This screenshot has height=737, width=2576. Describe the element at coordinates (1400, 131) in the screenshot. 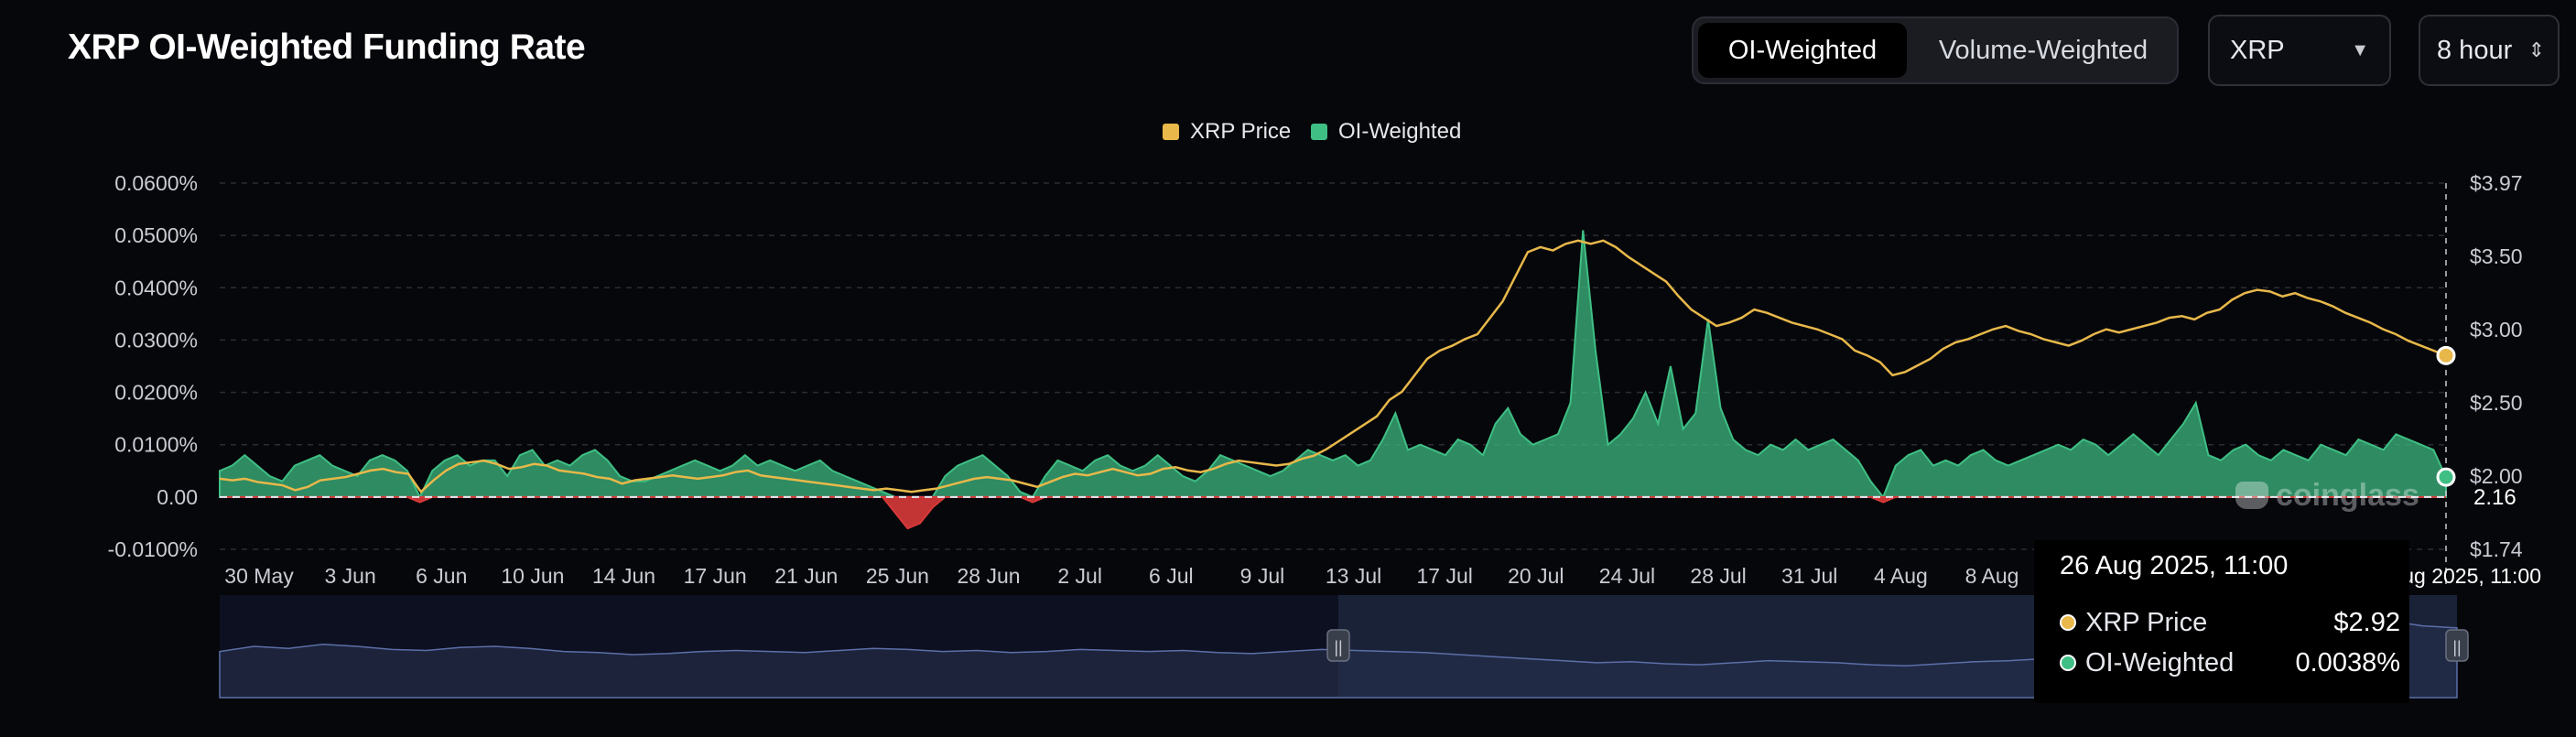

I see `legend-label-oi: OI-Weighted` at that location.